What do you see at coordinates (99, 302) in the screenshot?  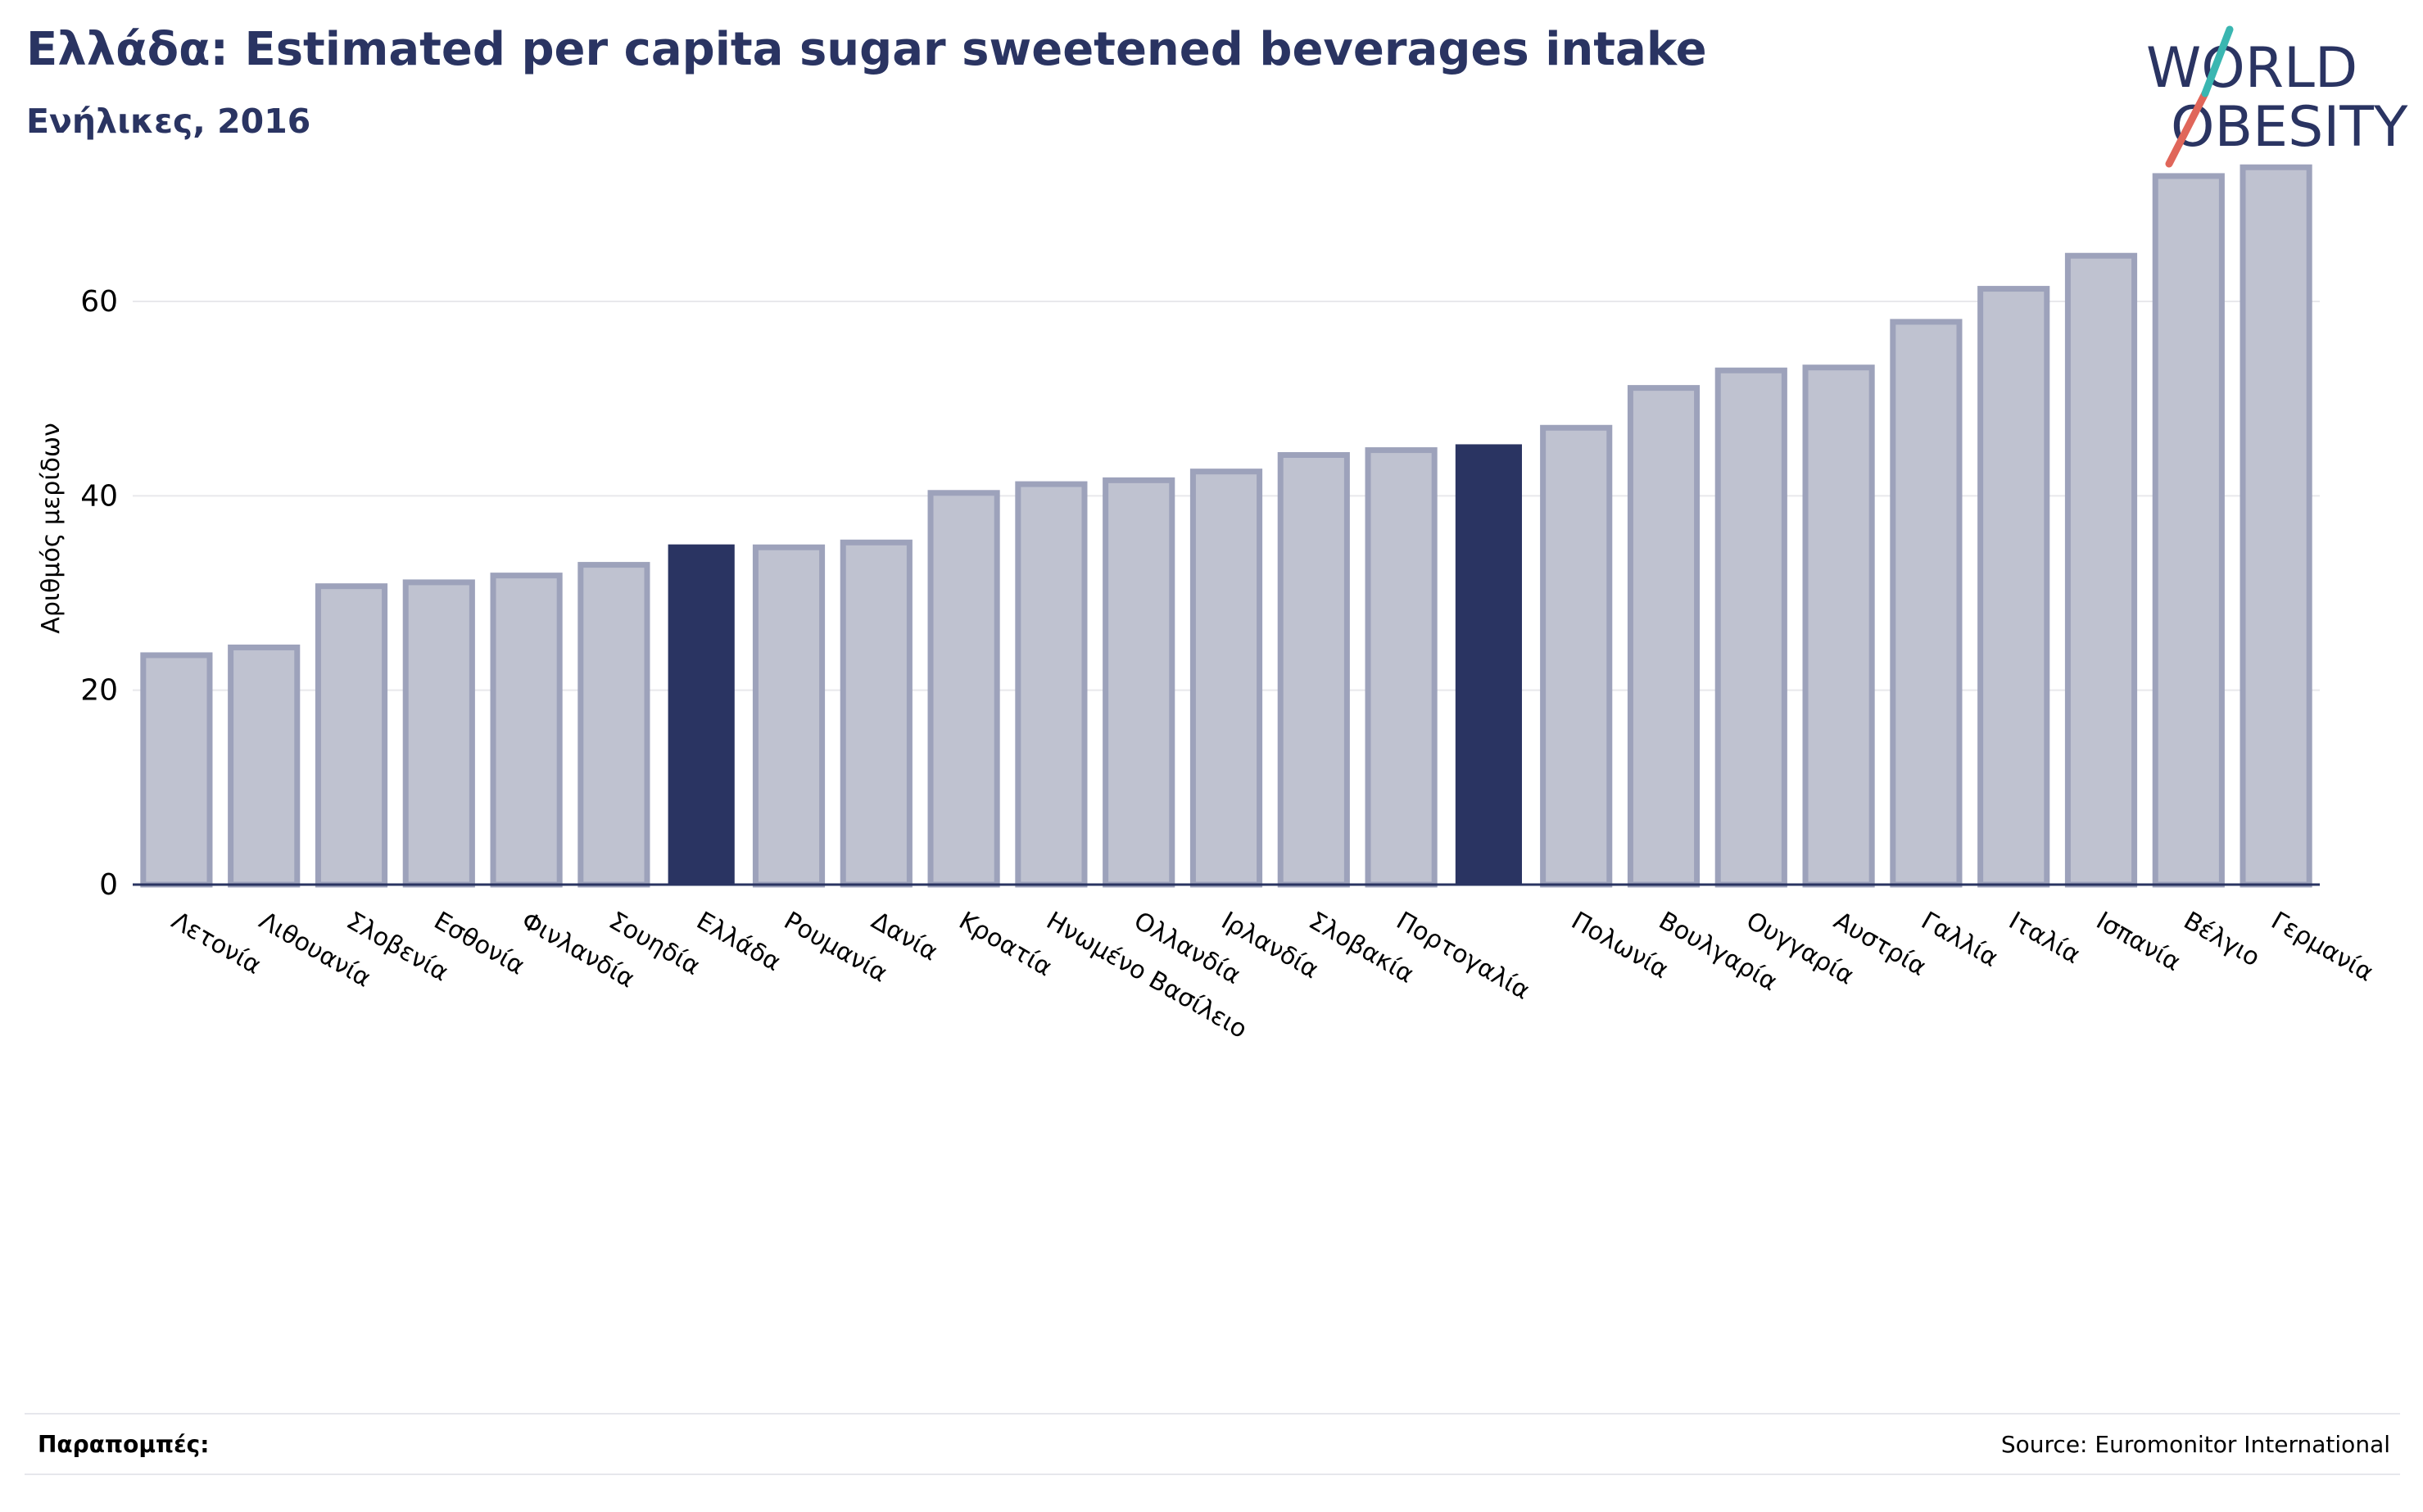 I see `y-tick-label: 60` at bounding box center [99, 302].